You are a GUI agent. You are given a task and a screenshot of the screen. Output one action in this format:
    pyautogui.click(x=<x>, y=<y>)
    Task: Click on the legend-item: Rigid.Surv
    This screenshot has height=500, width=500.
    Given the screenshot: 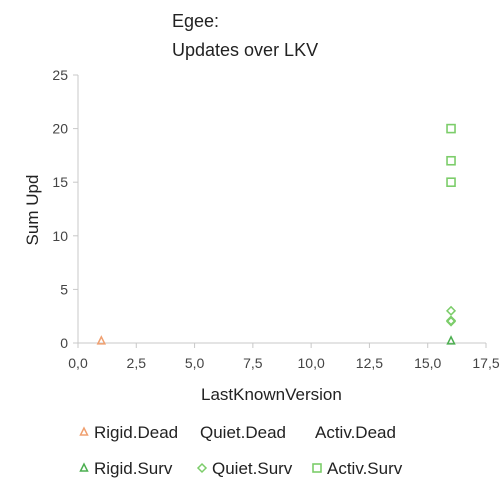 What is the action you would take?
    pyautogui.click(x=127, y=468)
    